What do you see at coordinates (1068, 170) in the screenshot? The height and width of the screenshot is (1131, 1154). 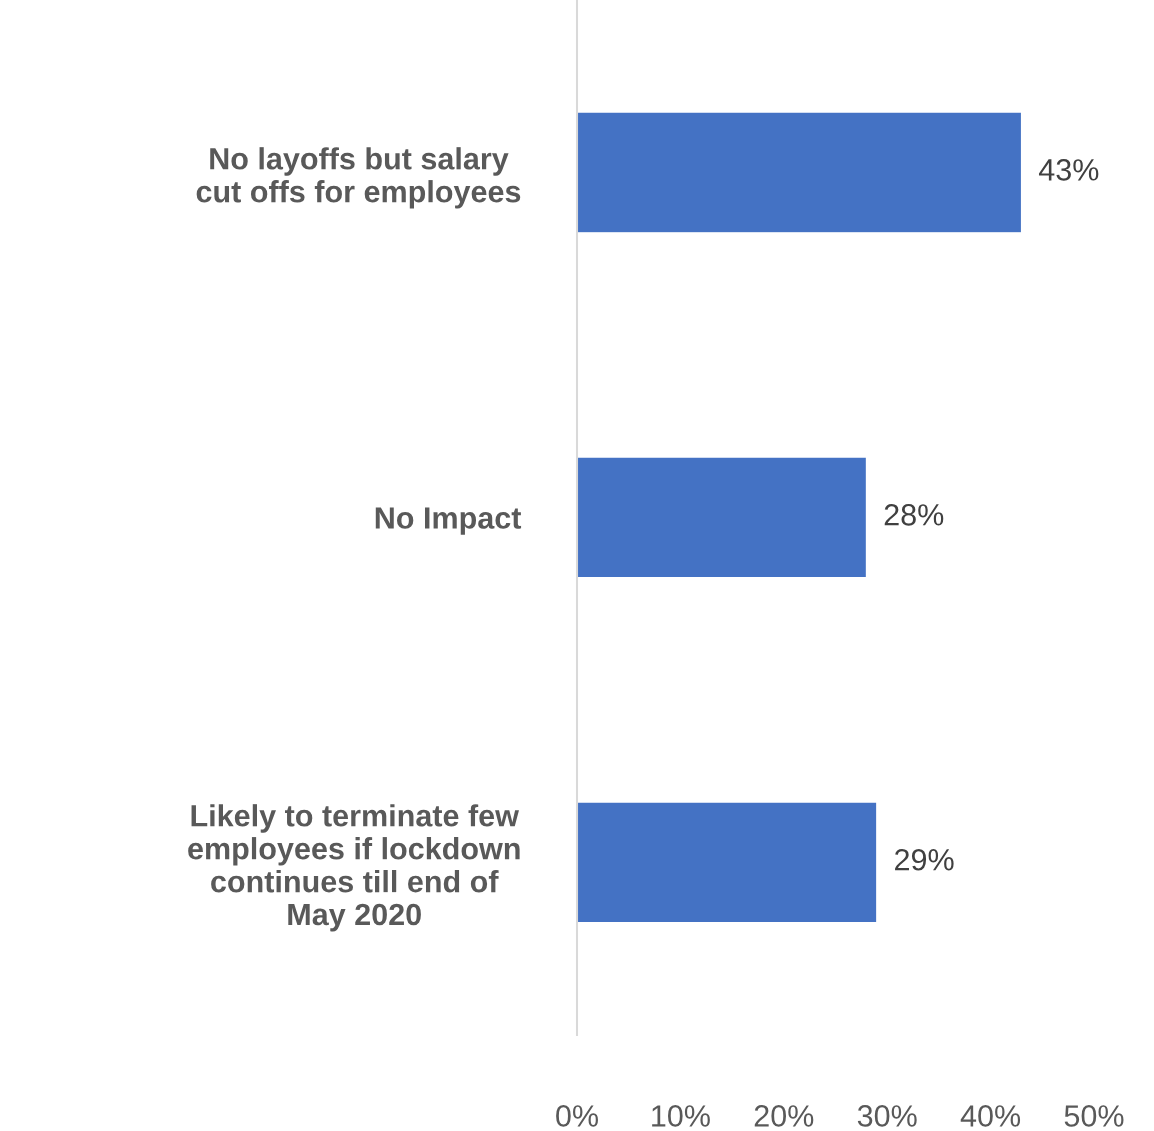 I see `data-label: 43%` at bounding box center [1068, 170].